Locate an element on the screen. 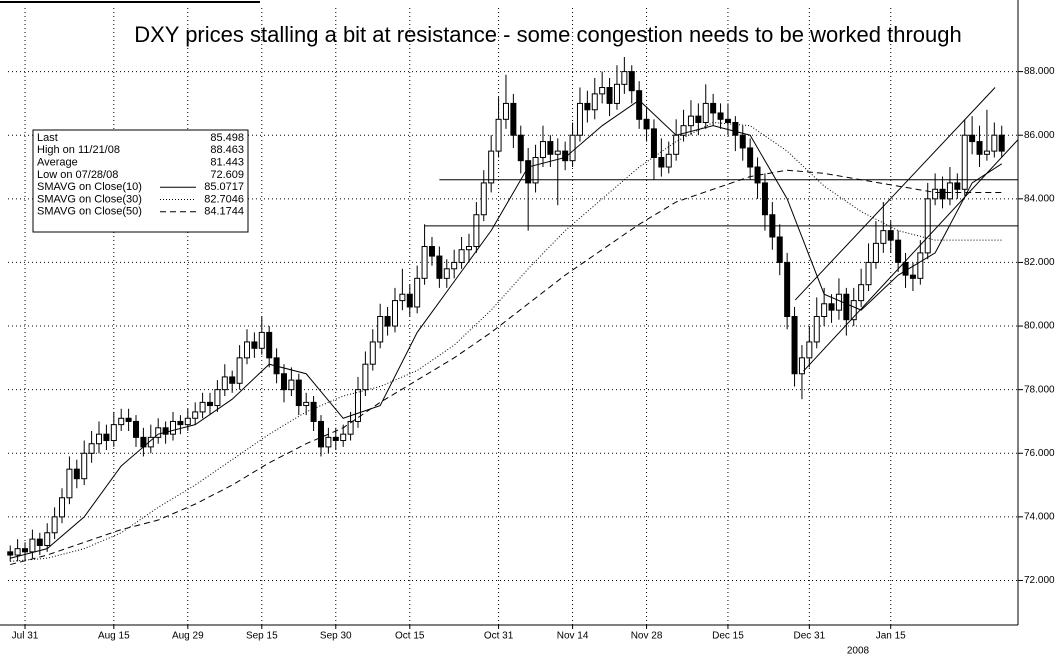 The image size is (1060, 659). legend-value: 85.498 is located at coordinates (227, 138).